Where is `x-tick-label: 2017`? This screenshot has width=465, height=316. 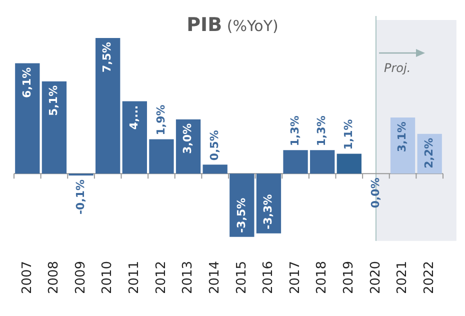 x-tick-label: 2017 is located at coordinates (295, 277).